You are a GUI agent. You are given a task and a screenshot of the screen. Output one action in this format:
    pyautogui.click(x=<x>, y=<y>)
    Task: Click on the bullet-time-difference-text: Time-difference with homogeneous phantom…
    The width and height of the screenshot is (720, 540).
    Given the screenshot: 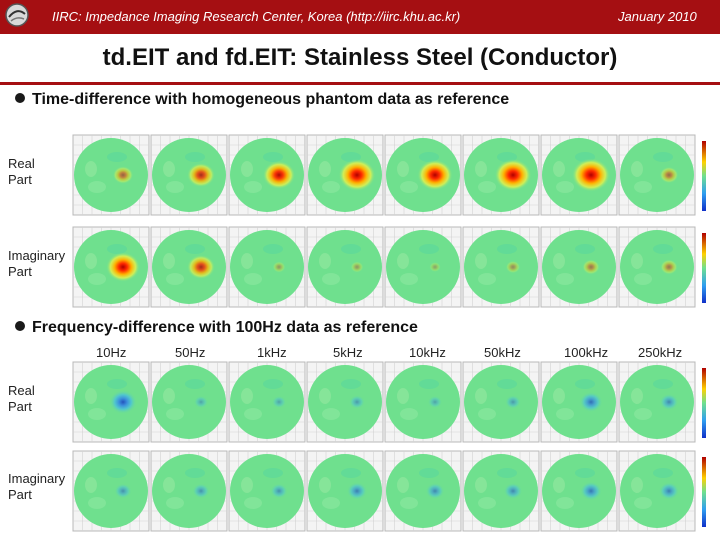 What is the action you would take?
    pyautogui.click(x=271, y=99)
    